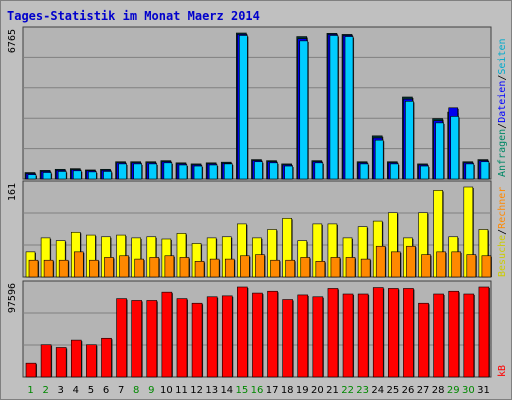 The image size is (512, 400). I want to click on legend-bottom: kB, so click(502, 371).